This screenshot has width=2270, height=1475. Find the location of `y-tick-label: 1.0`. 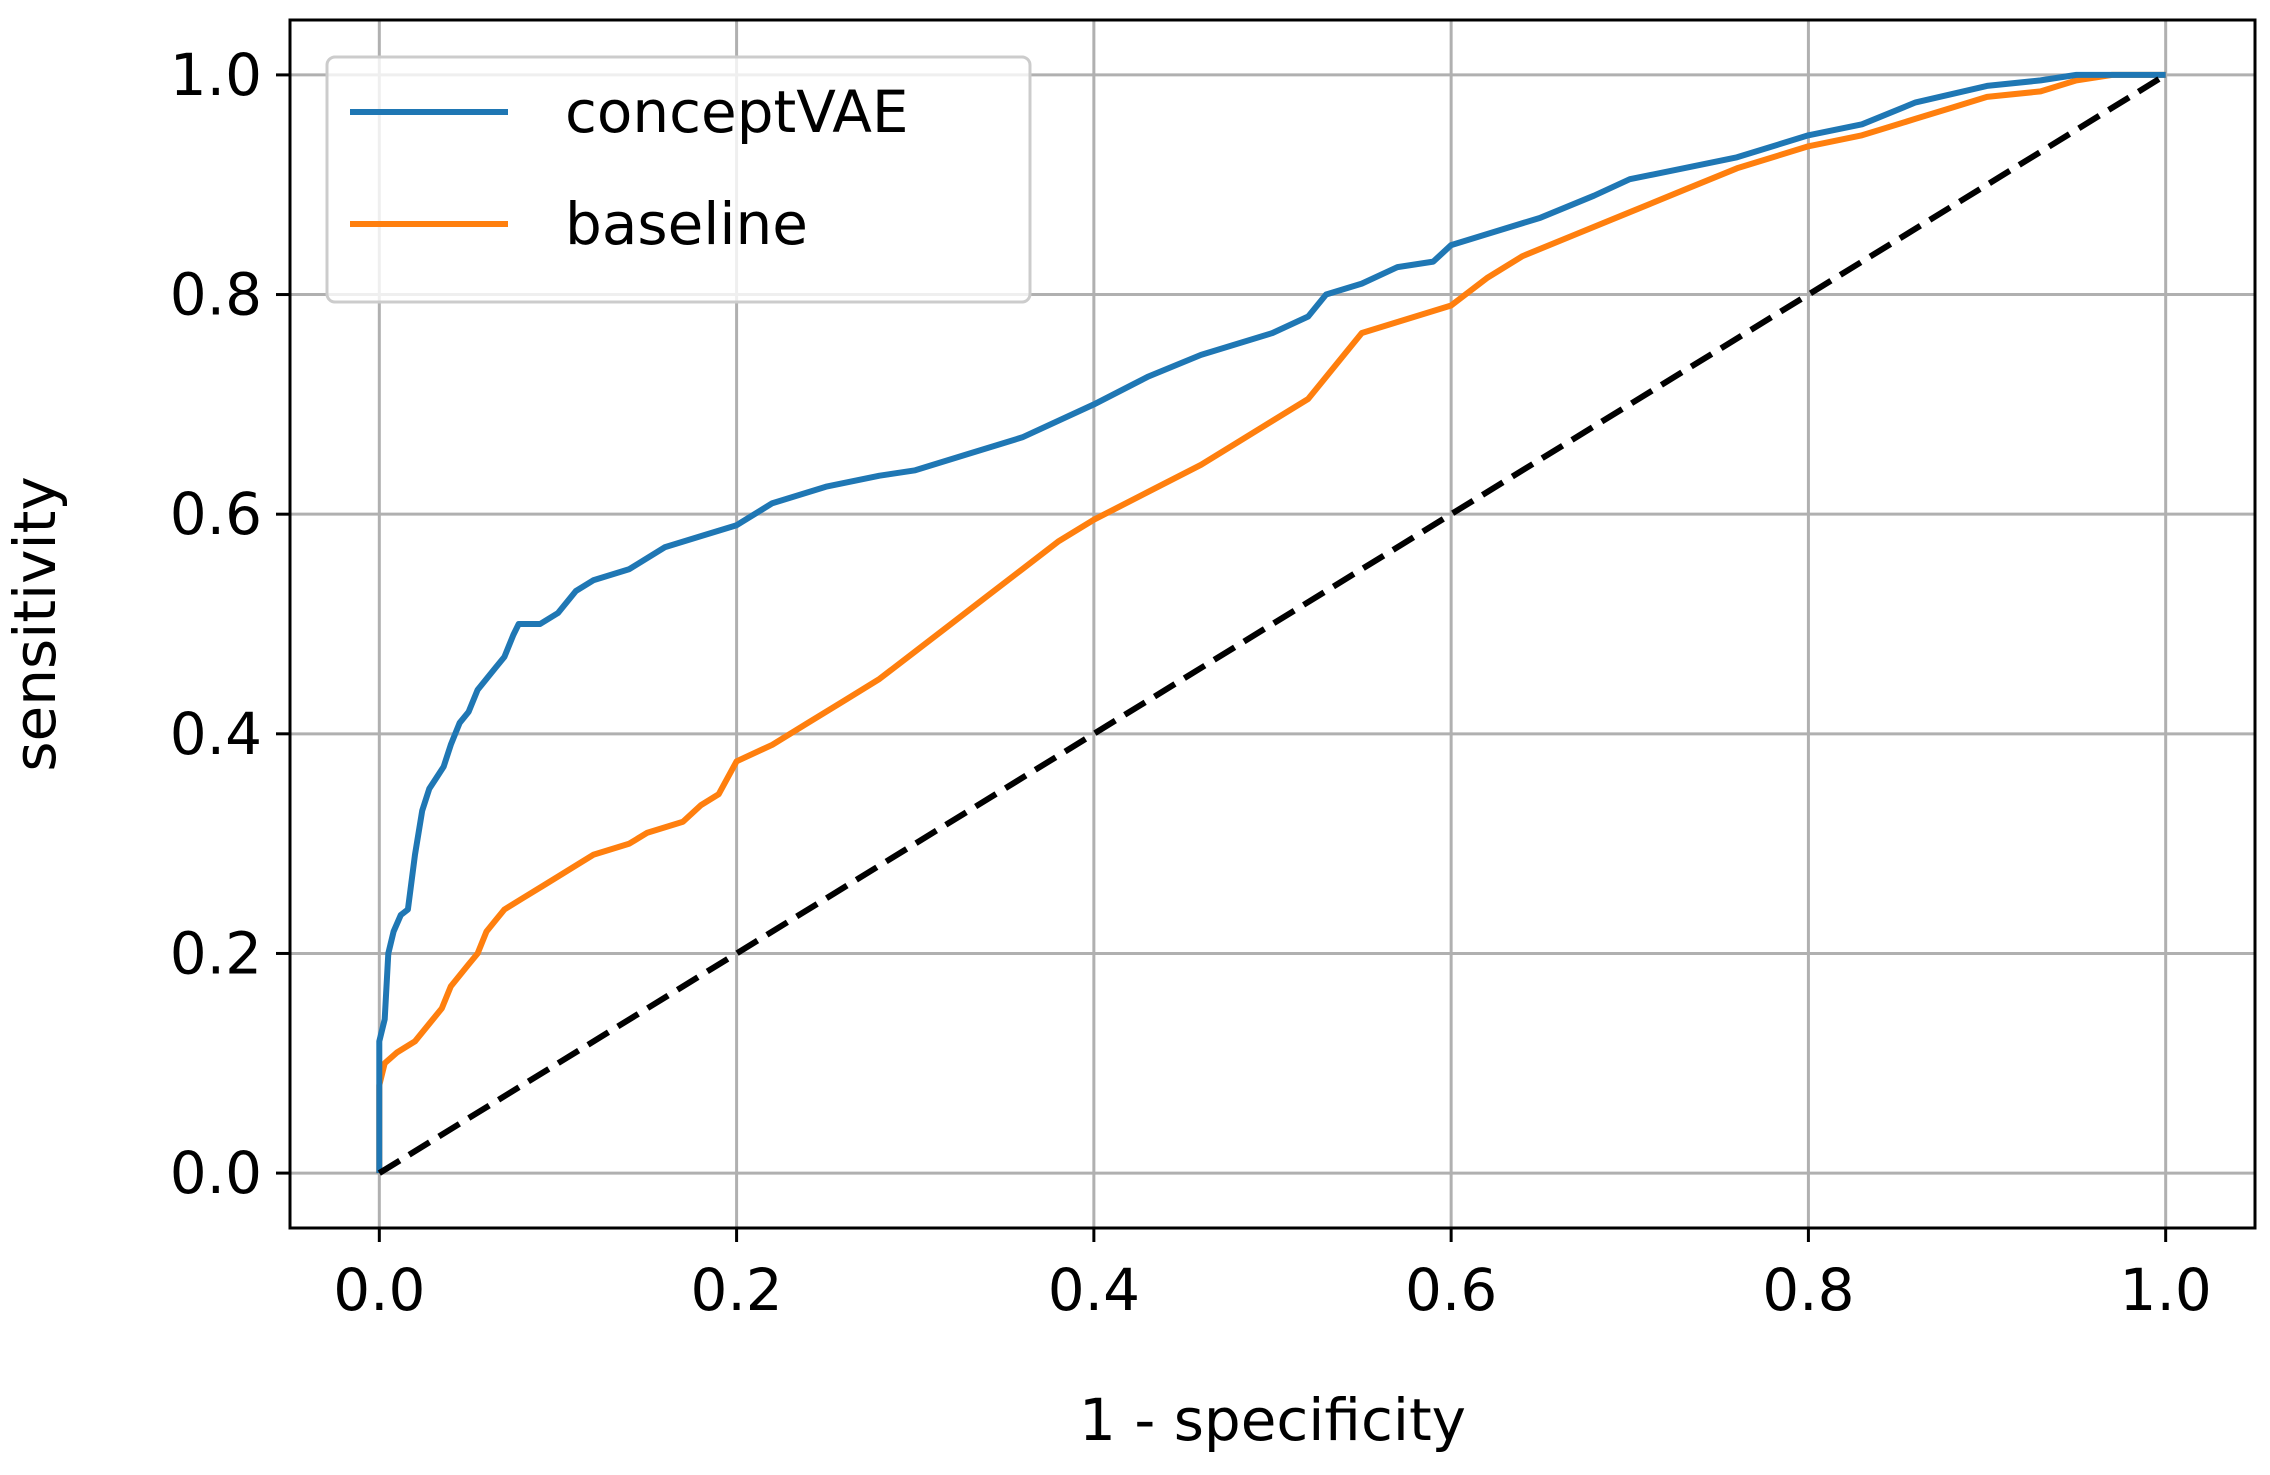

y-tick-label: 1.0 is located at coordinates (216, 75).